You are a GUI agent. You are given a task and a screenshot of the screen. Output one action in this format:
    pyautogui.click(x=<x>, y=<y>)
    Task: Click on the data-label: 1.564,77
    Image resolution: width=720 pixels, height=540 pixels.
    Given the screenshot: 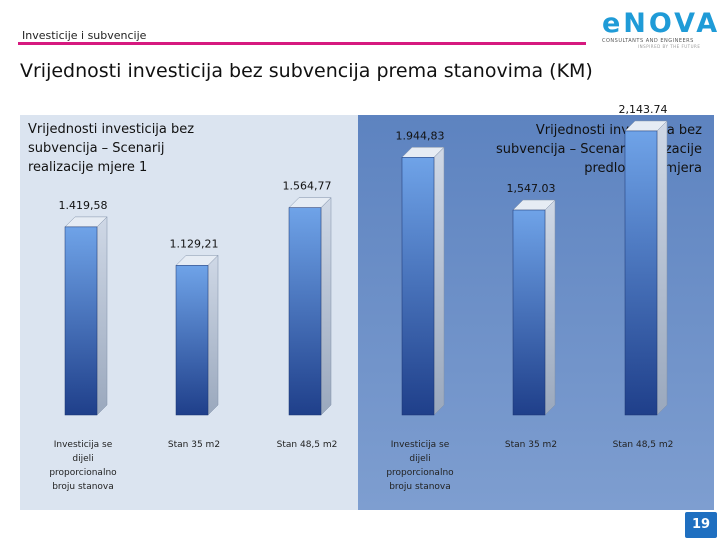 What is the action you would take?
    pyautogui.click(x=307, y=186)
    